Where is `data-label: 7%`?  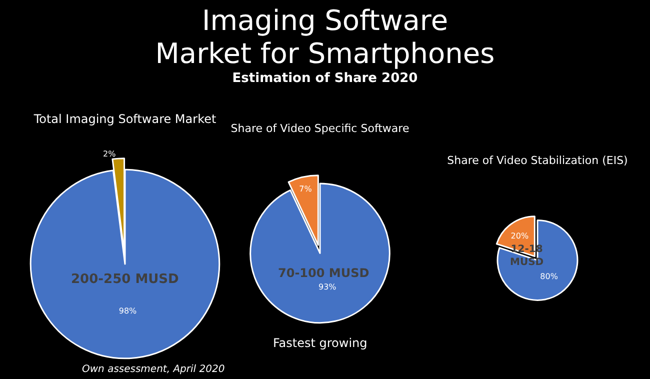
data-label: 7% is located at coordinates (305, 189).